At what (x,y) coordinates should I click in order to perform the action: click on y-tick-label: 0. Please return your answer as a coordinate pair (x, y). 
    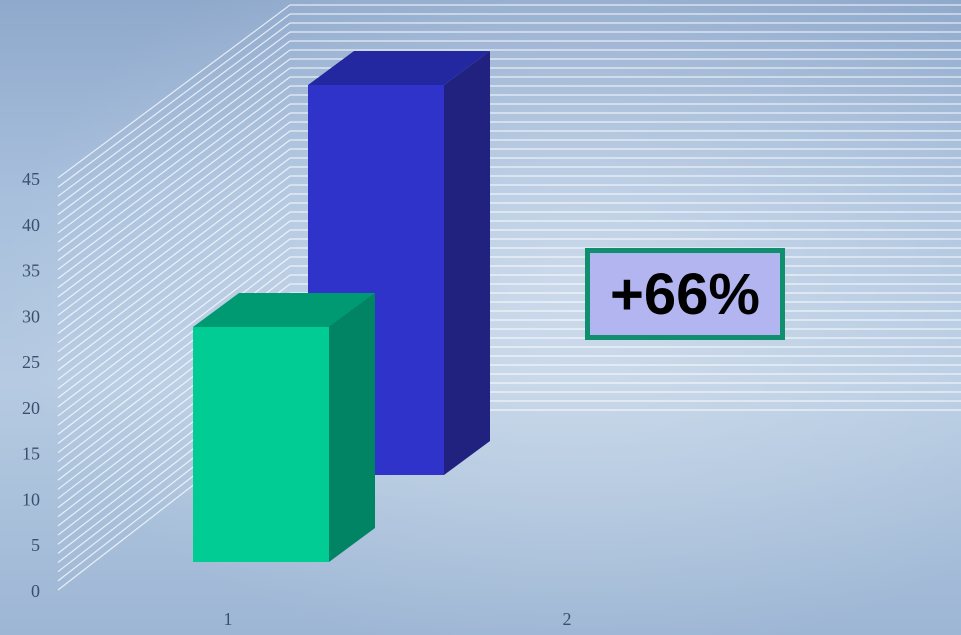
    Looking at the image, I should click on (35, 591).